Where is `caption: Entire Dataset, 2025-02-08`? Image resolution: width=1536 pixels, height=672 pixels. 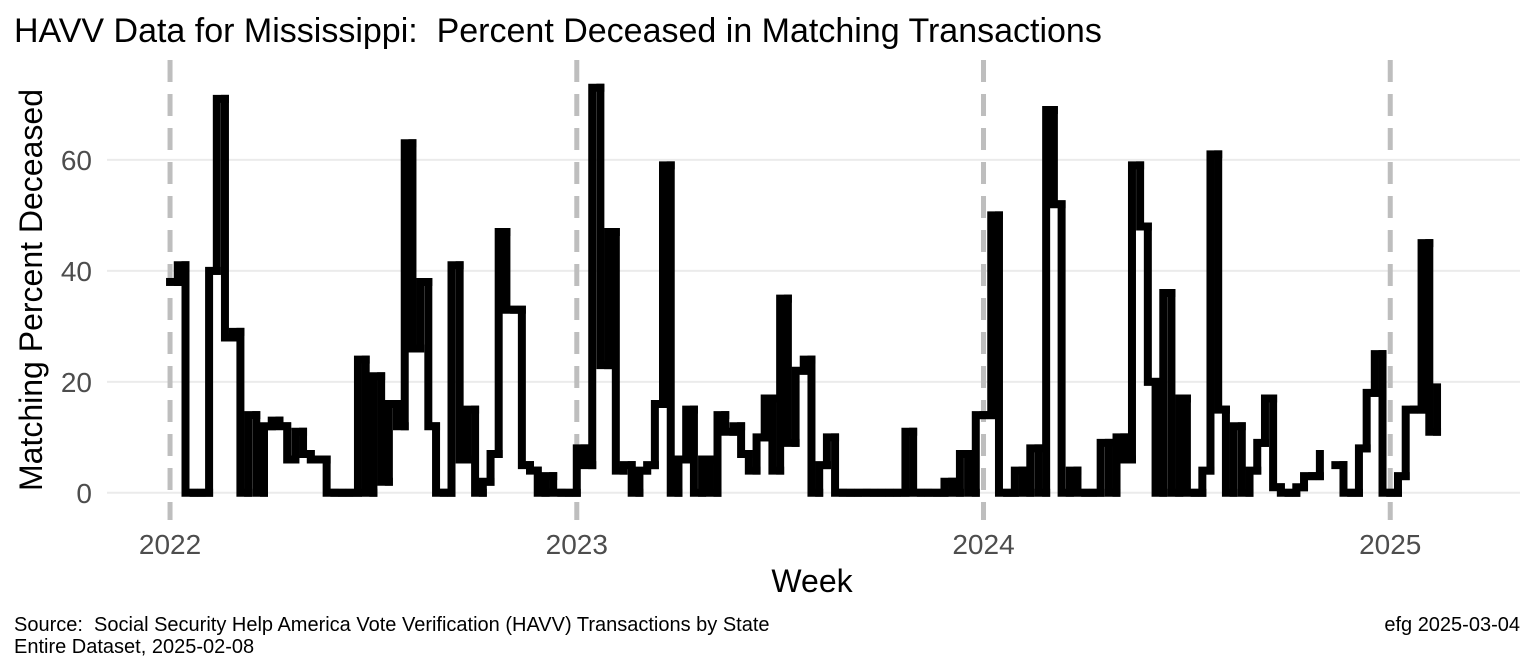
caption: Entire Dataset, 2025-02-08 is located at coordinates (134, 647).